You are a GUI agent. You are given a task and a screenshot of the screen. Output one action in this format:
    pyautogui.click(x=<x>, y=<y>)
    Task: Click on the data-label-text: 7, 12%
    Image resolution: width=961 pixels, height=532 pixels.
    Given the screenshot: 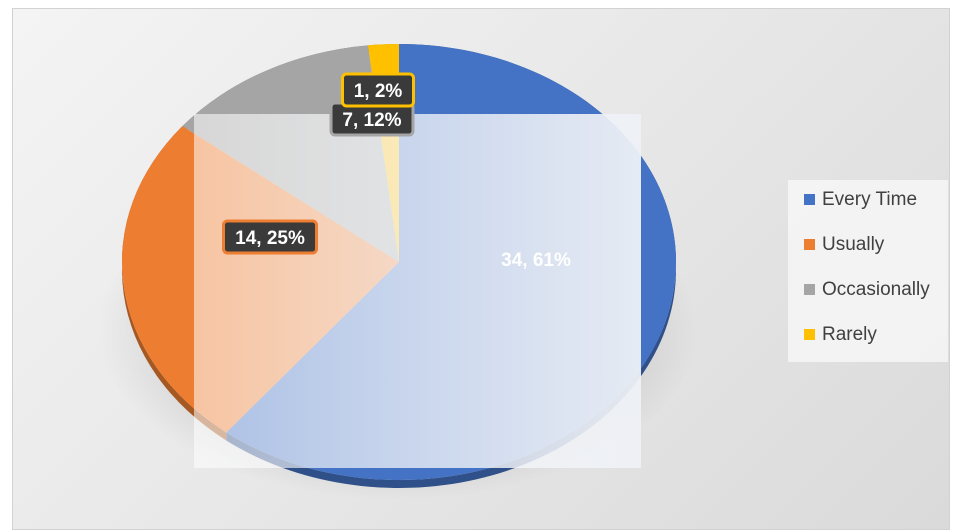 What is the action you would take?
    pyautogui.click(x=371, y=120)
    